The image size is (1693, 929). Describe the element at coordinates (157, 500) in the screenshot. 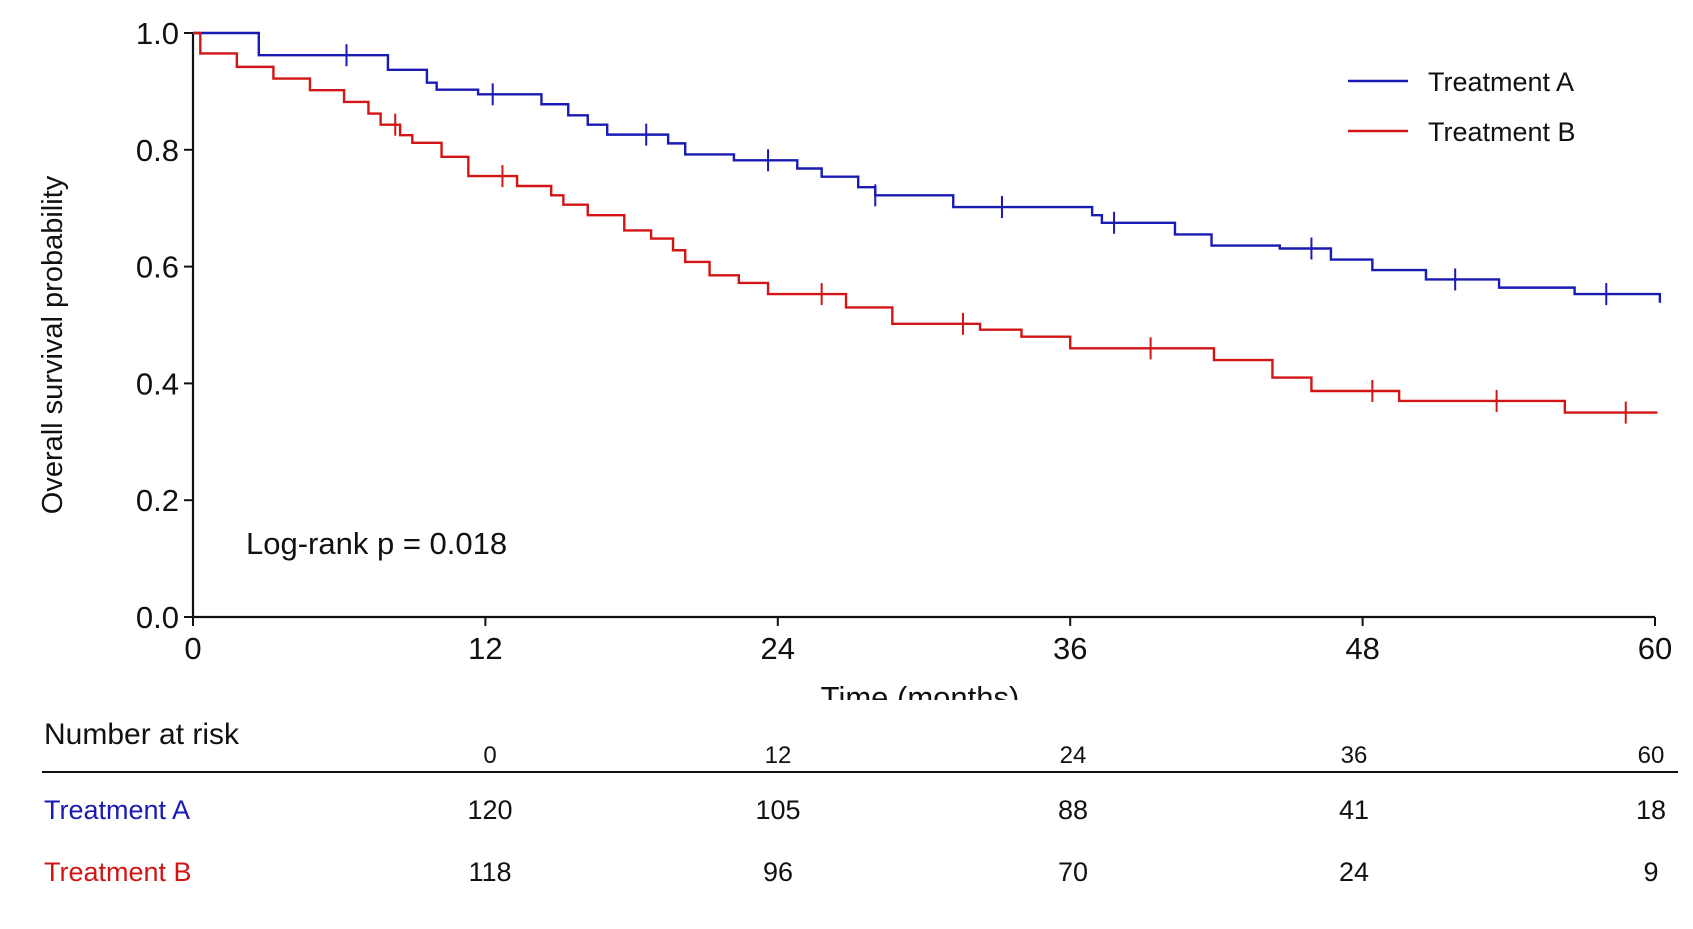

I see `y-tick-label: 0.2` at that location.